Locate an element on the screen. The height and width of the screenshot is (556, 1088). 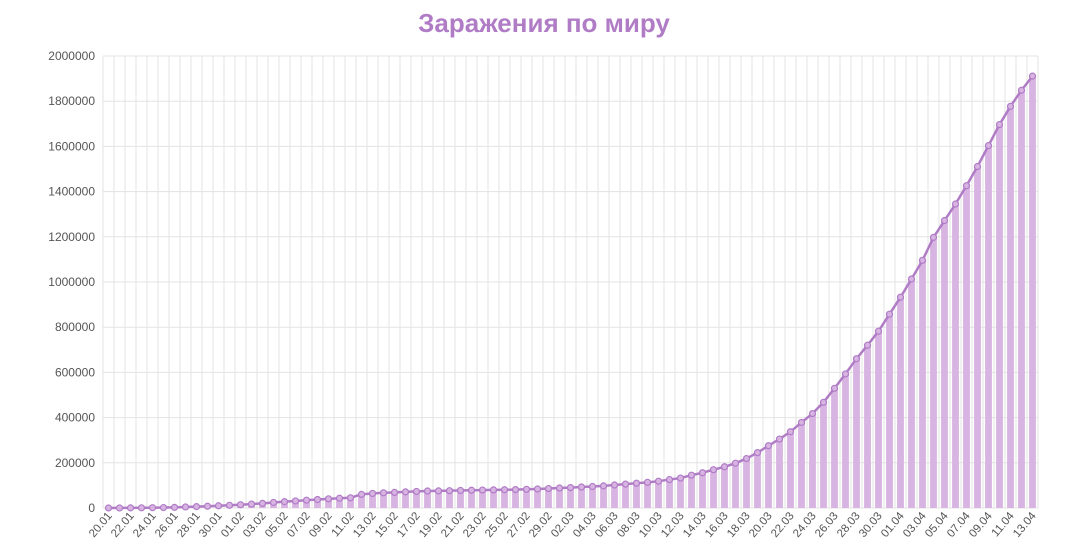
x-tick-label: 11.02 is located at coordinates (343, 524).